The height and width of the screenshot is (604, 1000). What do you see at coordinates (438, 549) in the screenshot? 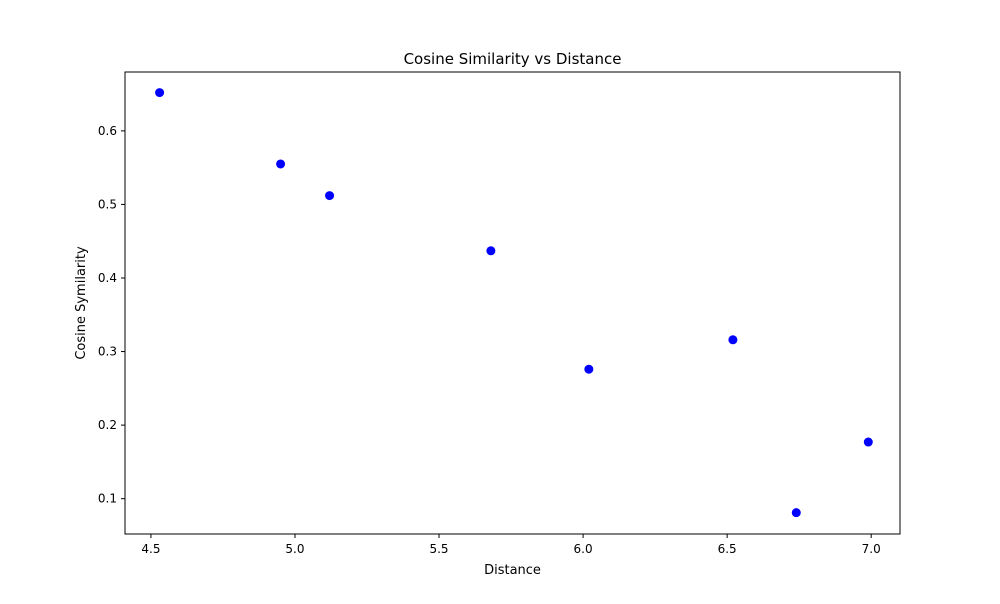
I see `x-tick-label: 5.5` at bounding box center [438, 549].